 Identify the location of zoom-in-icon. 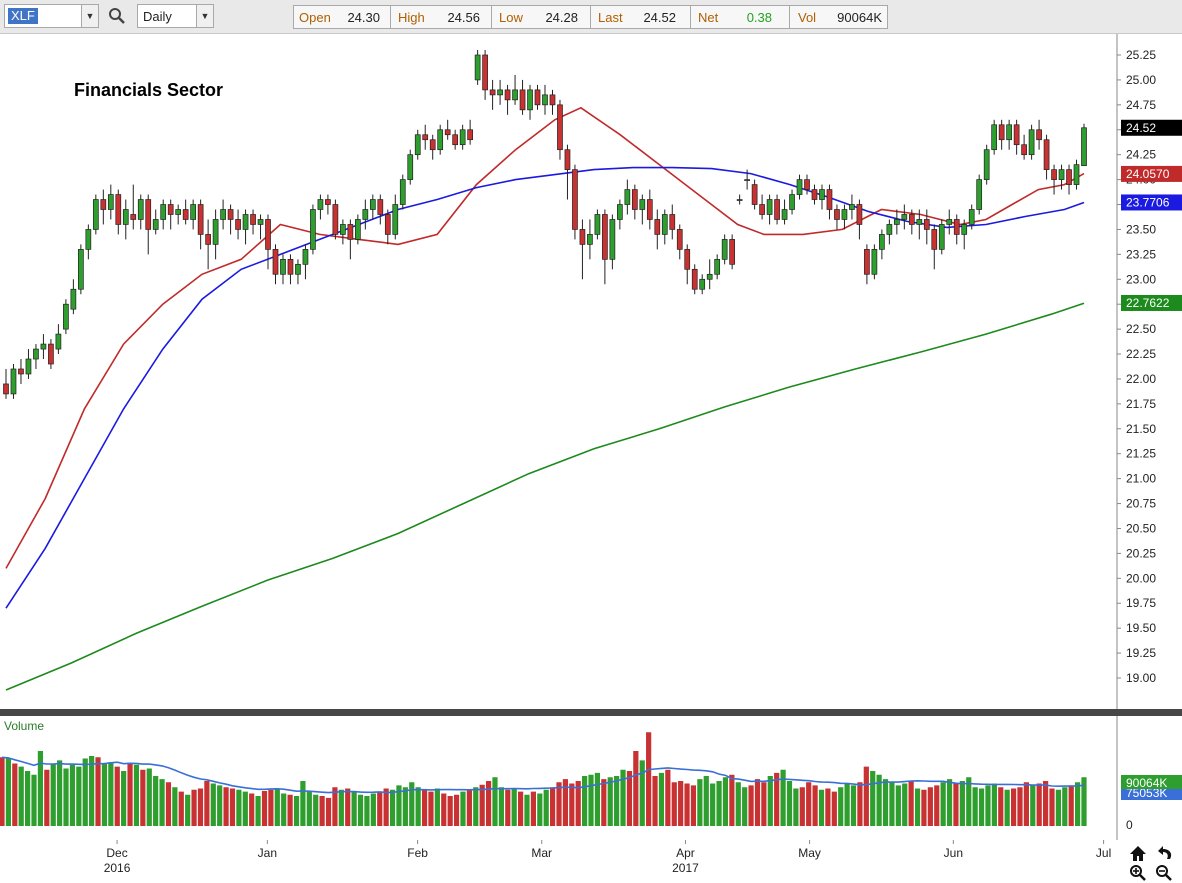
(1138, 873).